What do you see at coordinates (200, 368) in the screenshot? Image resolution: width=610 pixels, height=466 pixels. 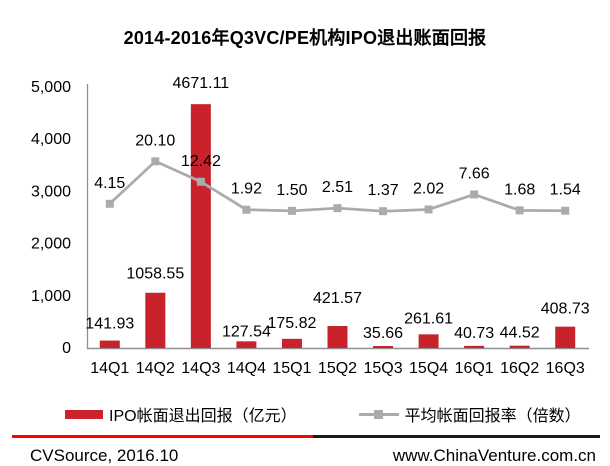 I see `svg-text: 14Q3` at bounding box center [200, 368].